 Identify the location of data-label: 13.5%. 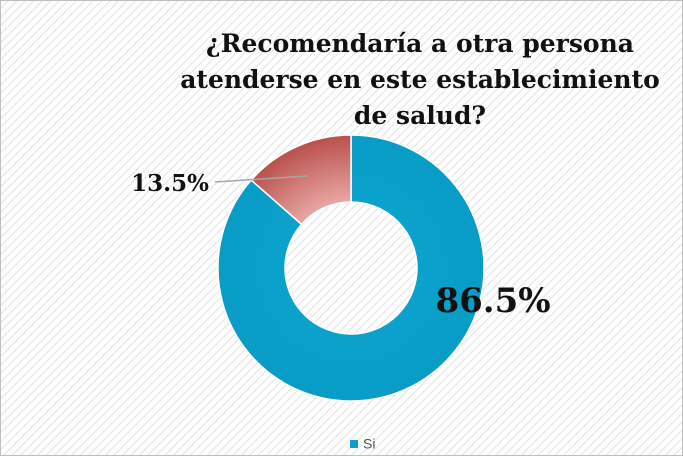
(170, 183).